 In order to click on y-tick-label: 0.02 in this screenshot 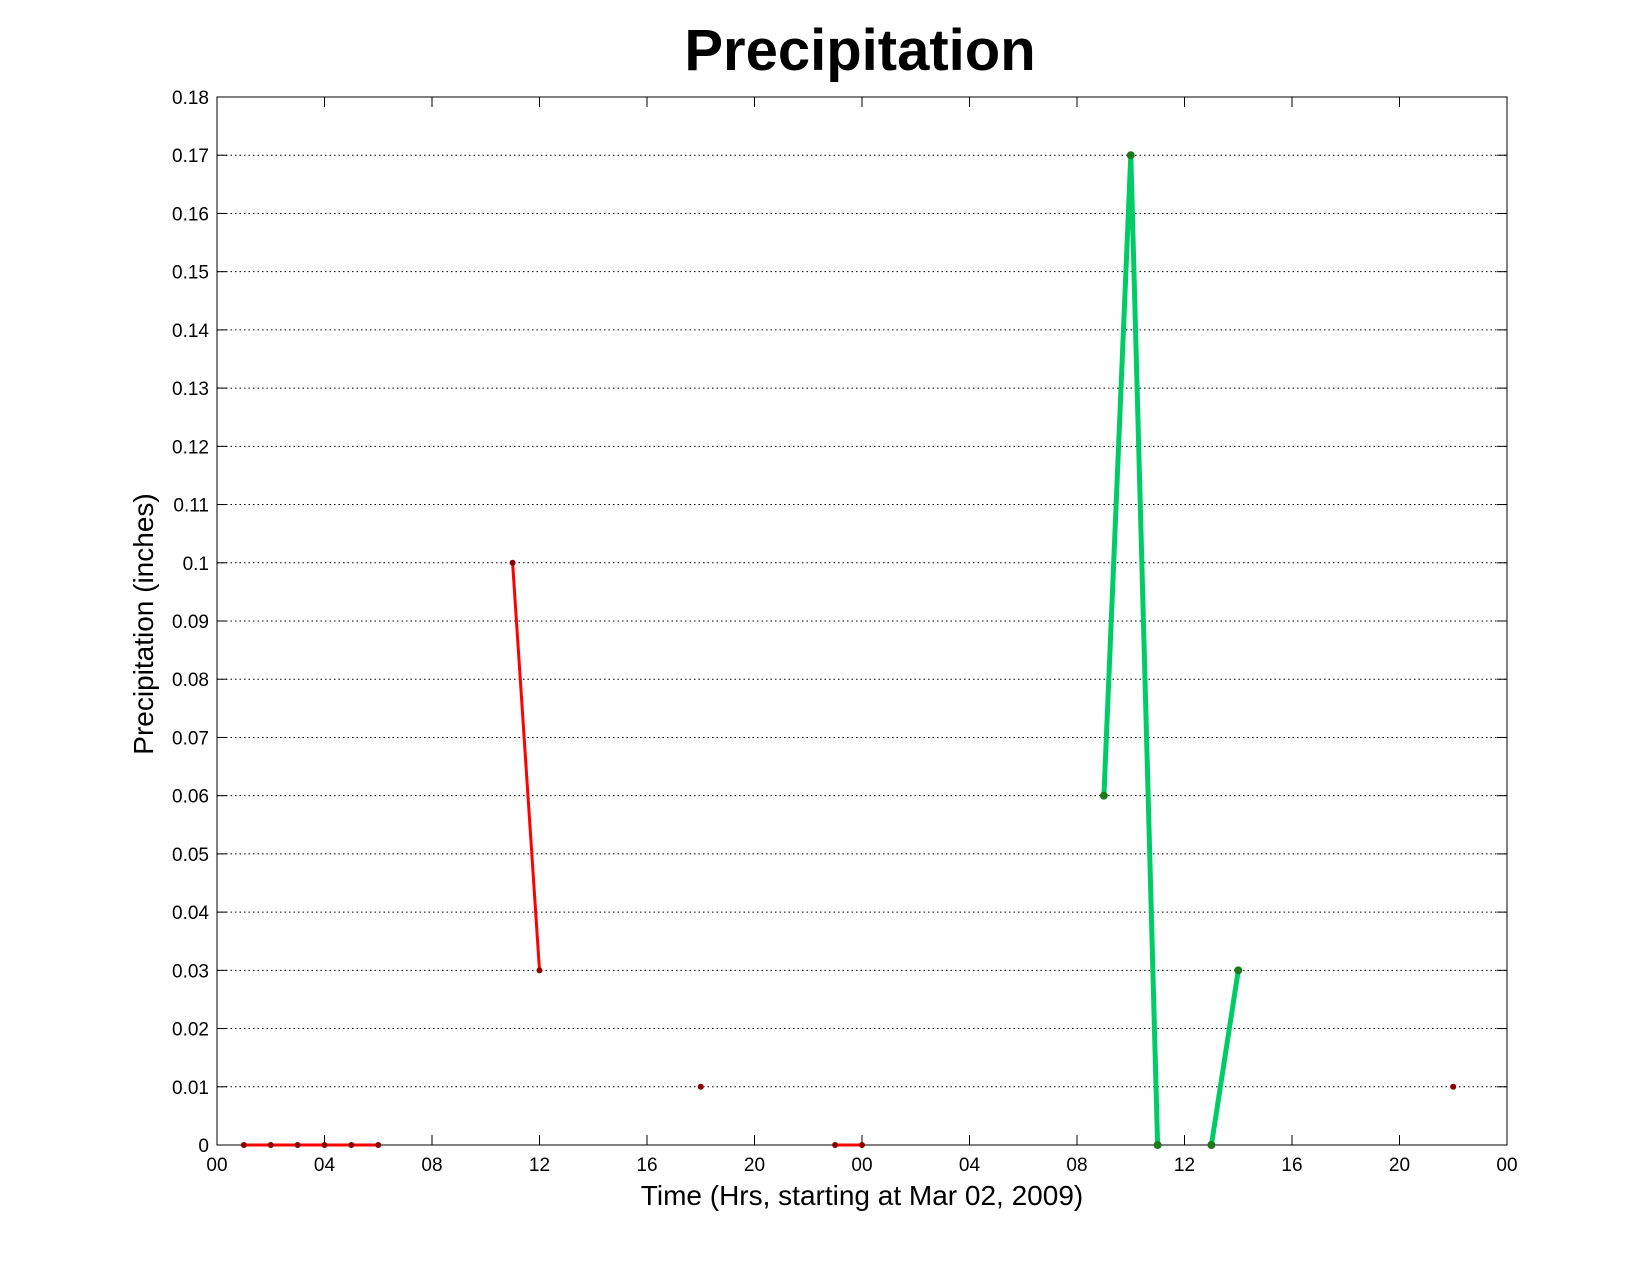, I will do `click(190, 1030)`.